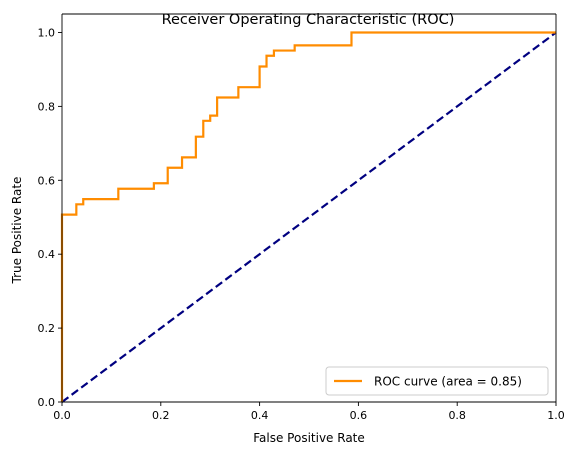  I want to click on y-tick-label: 0.4, so click(47, 254).